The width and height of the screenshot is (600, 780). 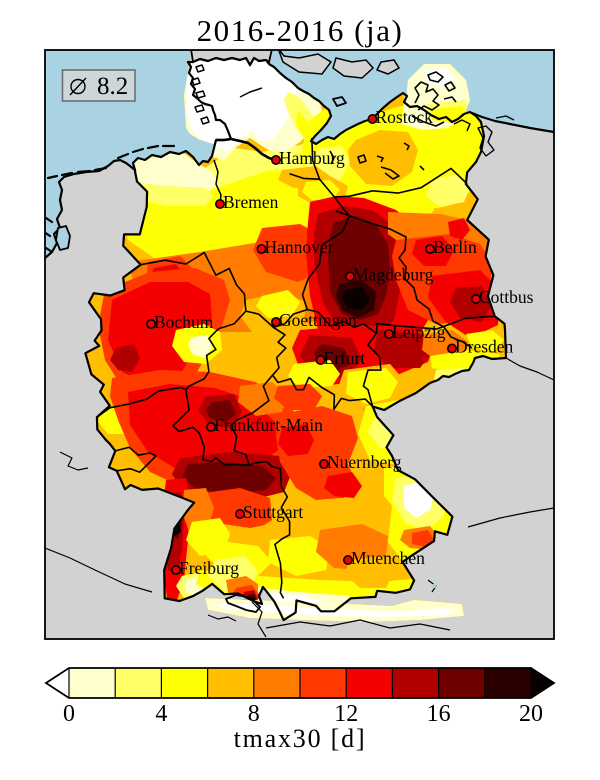 What do you see at coordinates (300, 30) in the screenshot?
I see `svg-text: 2016-2016 (ja)` at bounding box center [300, 30].